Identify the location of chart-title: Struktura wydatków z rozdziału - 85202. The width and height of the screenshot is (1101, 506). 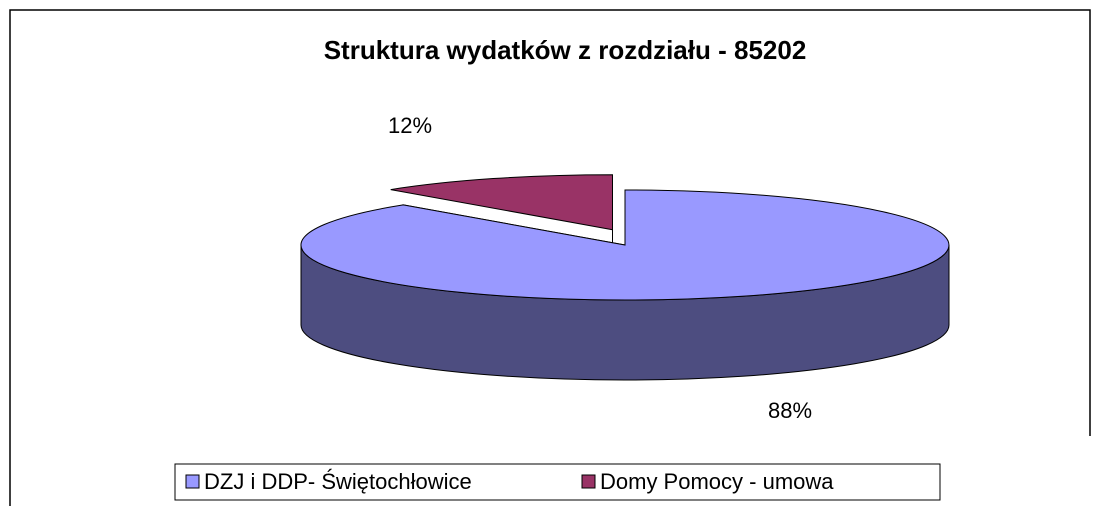
(565, 50).